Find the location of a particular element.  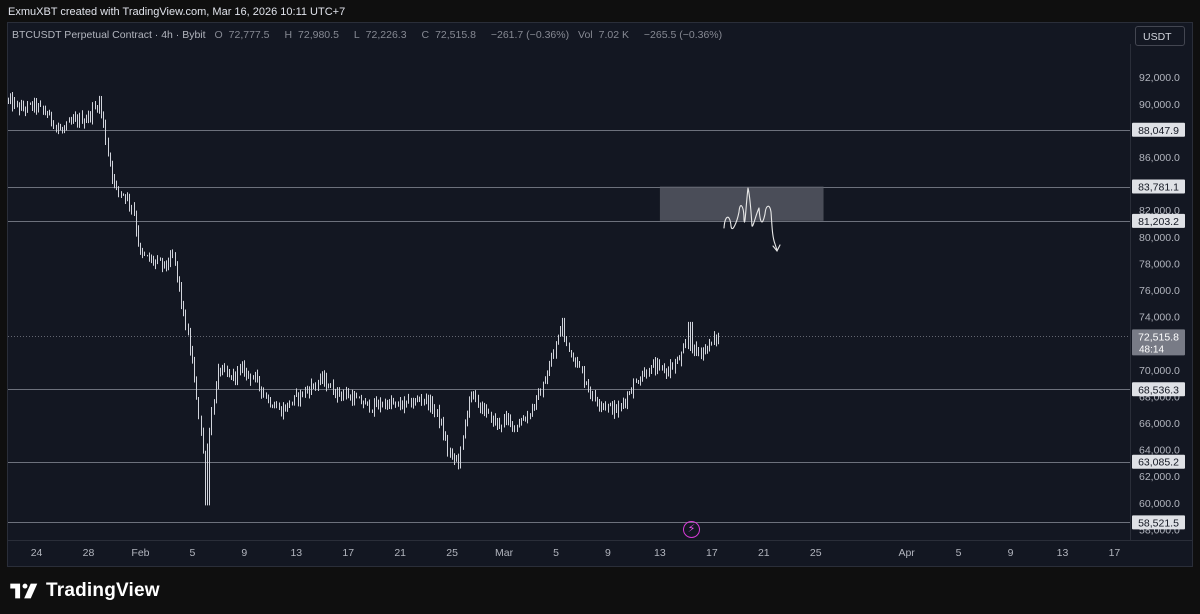

brand-name: TradingView is located at coordinates (103, 590).